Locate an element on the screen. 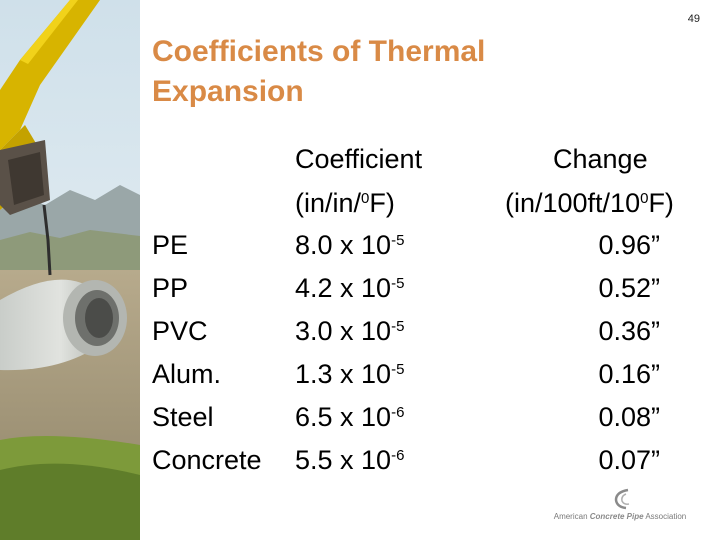 The image size is (720, 540). acpa-logo-text: American Concrete Pipe Association is located at coordinates (620, 516).